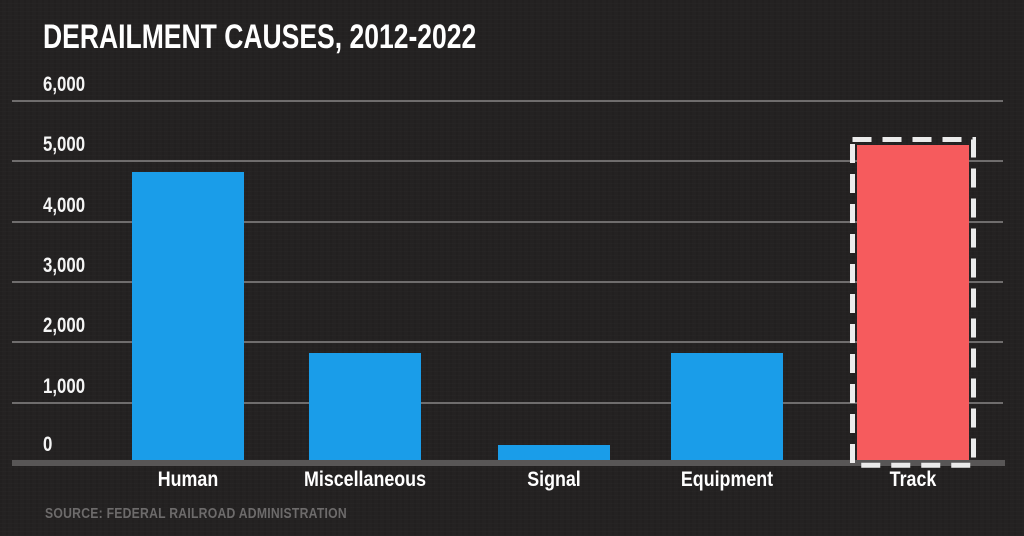  I want to click on category-label-signal: Signal, so click(554, 479).